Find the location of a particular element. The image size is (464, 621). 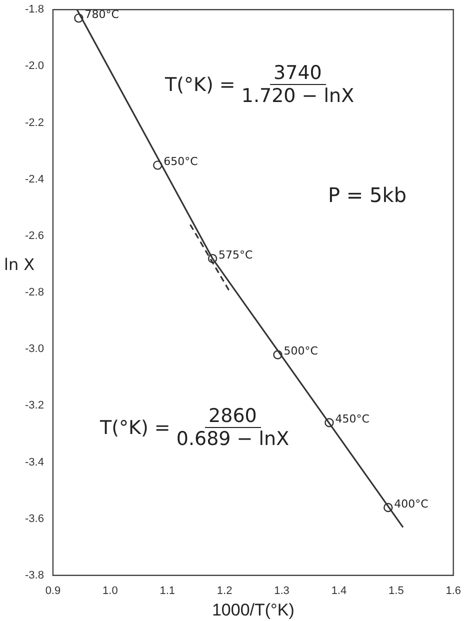

annotation: 2860 is located at coordinates (232, 416).